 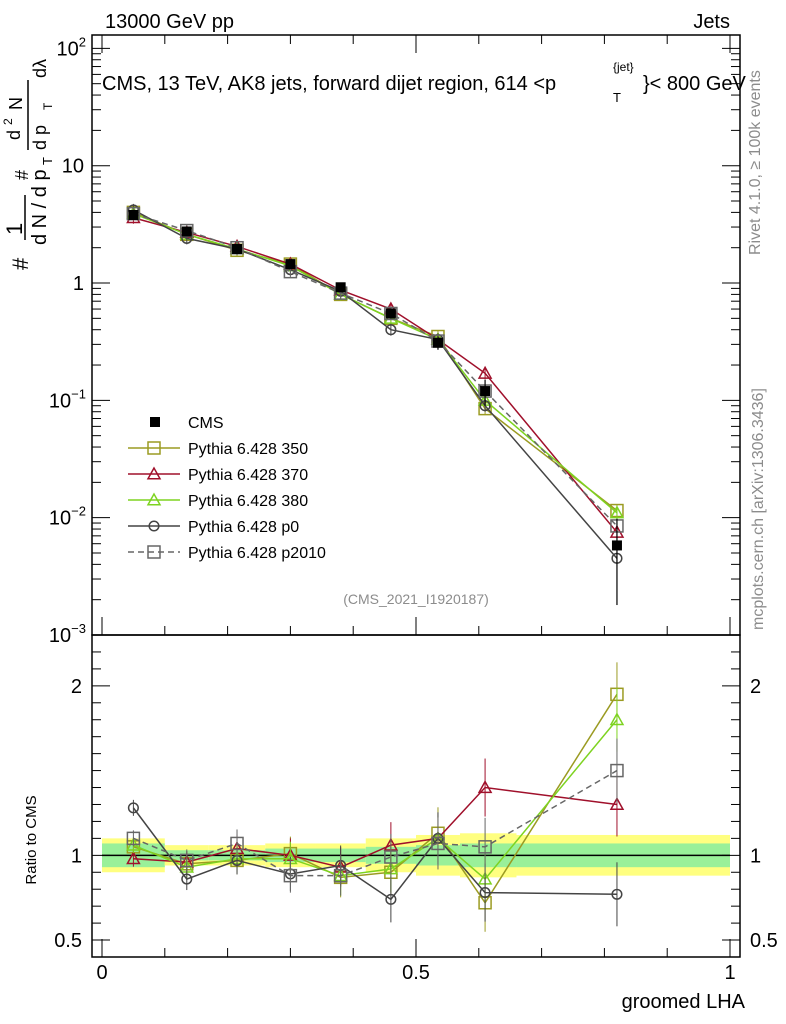 What do you see at coordinates (14, 229) in the screenshot?
I see `svg-text: 1` at bounding box center [14, 229].